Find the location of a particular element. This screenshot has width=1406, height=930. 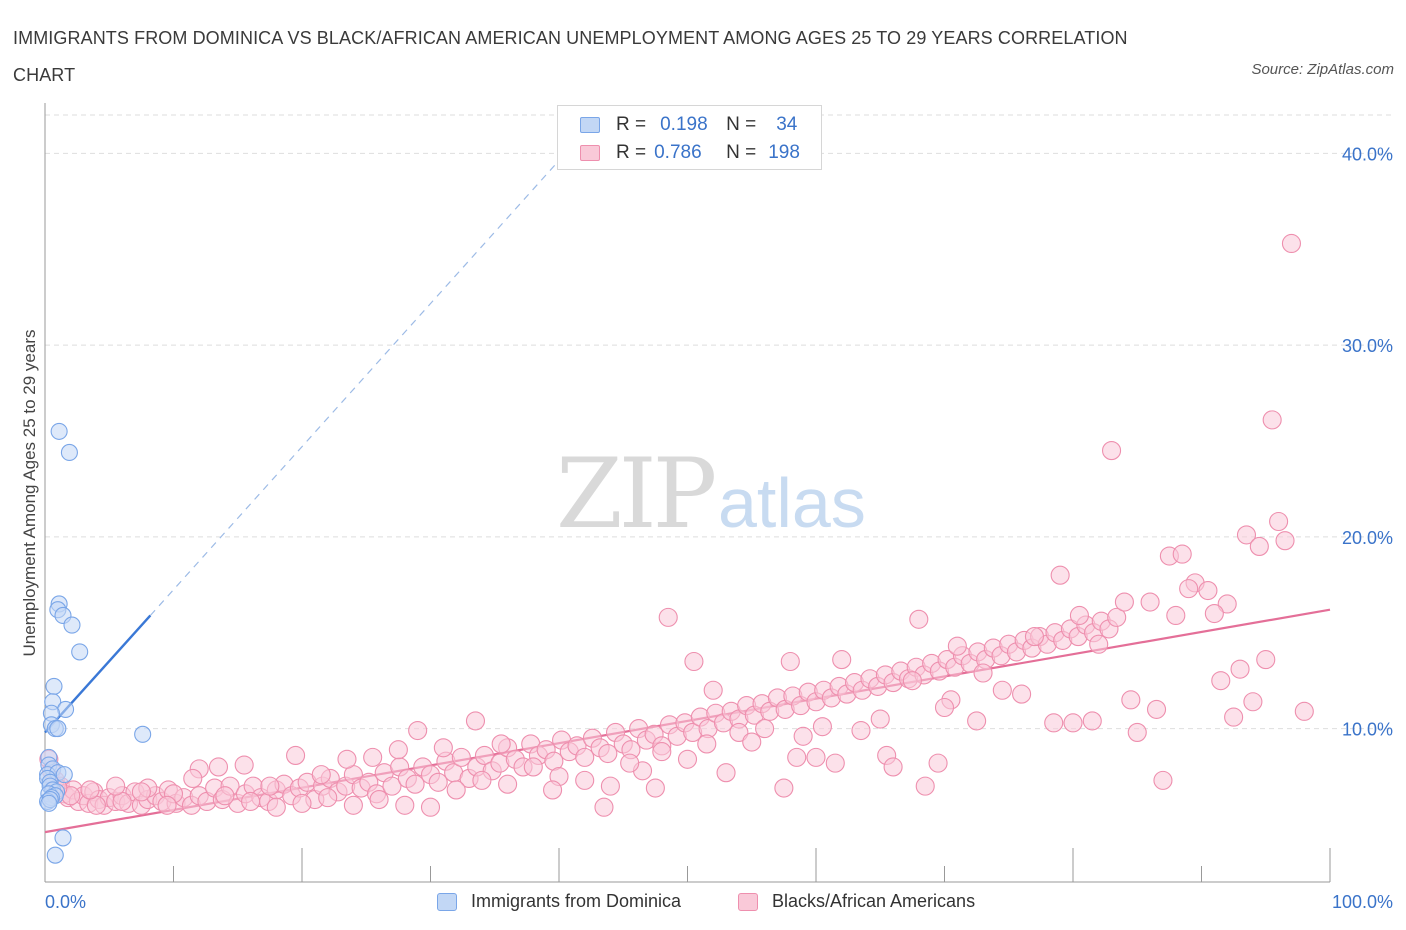

legend-label: Immigrants from Dominica is located at coordinates (576, 901).